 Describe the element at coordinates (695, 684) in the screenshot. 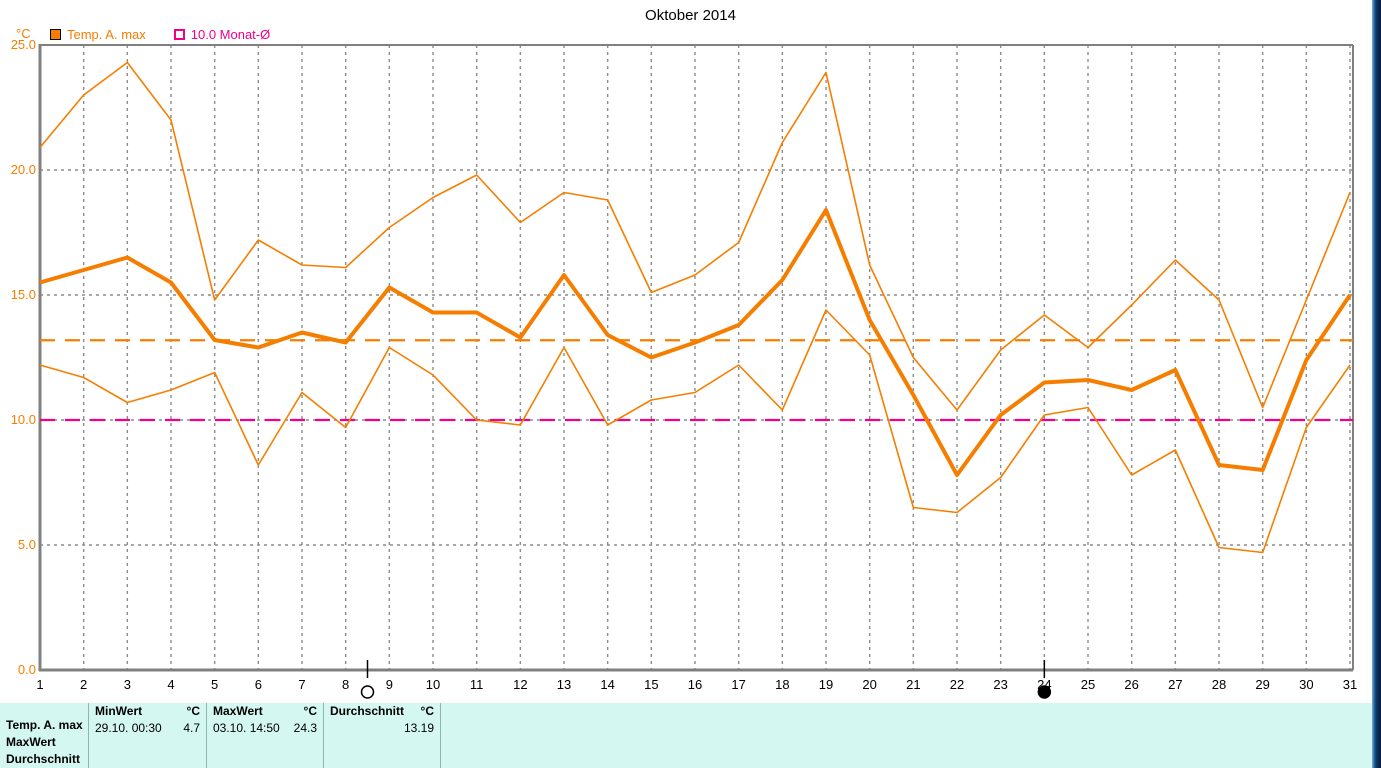

I see `svg-text: 16` at that location.